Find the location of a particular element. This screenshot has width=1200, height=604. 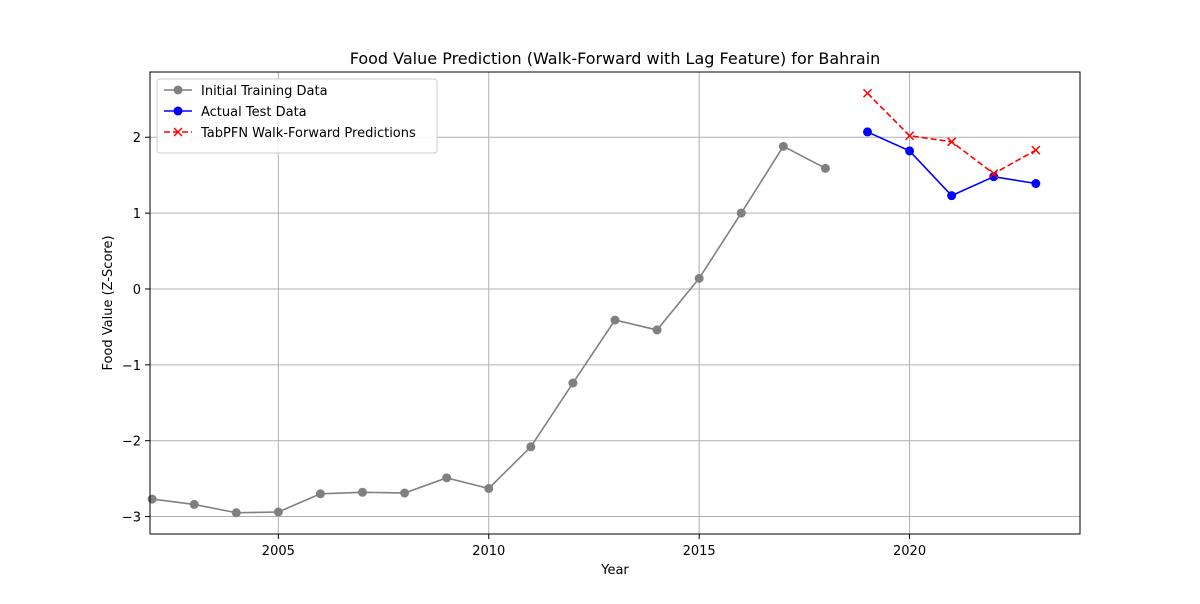

y-tick-label: −2 is located at coordinates (131, 442).